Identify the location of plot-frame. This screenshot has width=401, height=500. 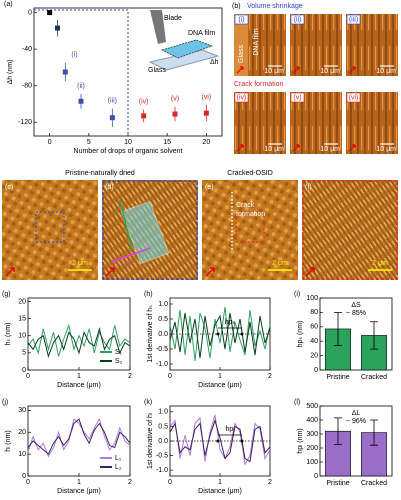
(356, 334).